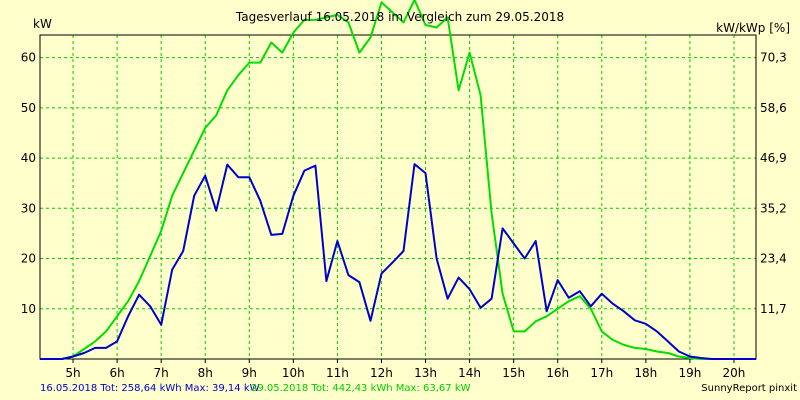  I want to click on footer-series1-summary: 16.05.2018 Tot: 258,64 kWh Max: 39,14 kW, so click(150, 388).